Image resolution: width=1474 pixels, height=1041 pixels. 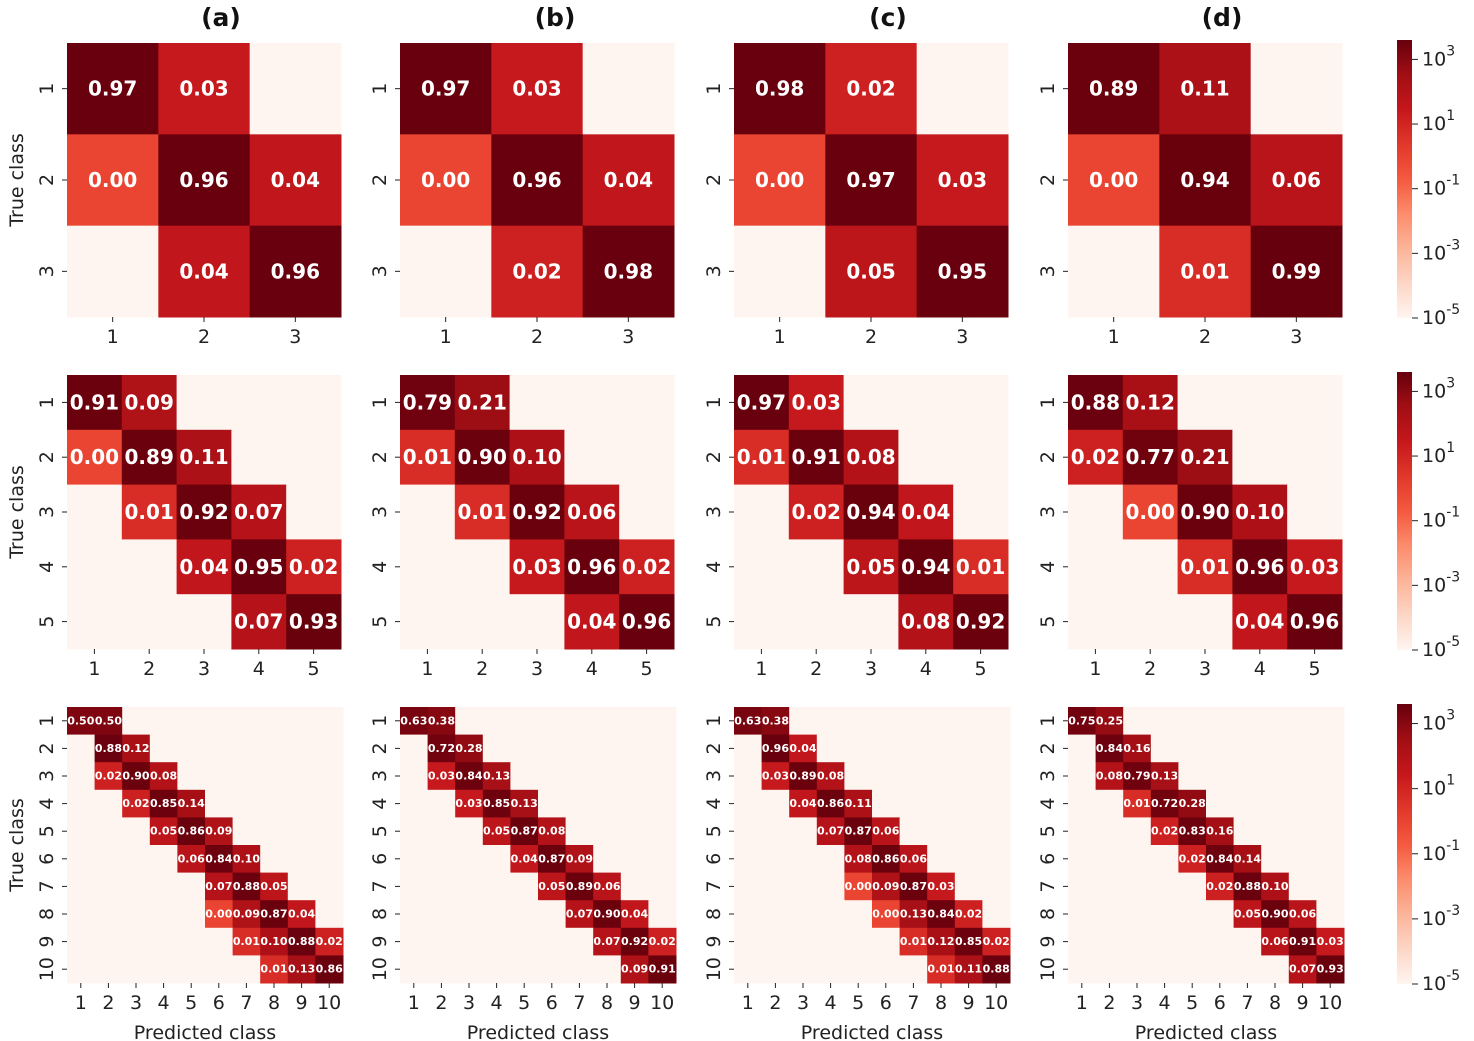 What do you see at coordinates (579, 858) in the screenshot?
I see `cell-value-label: 0.09` at bounding box center [579, 858].